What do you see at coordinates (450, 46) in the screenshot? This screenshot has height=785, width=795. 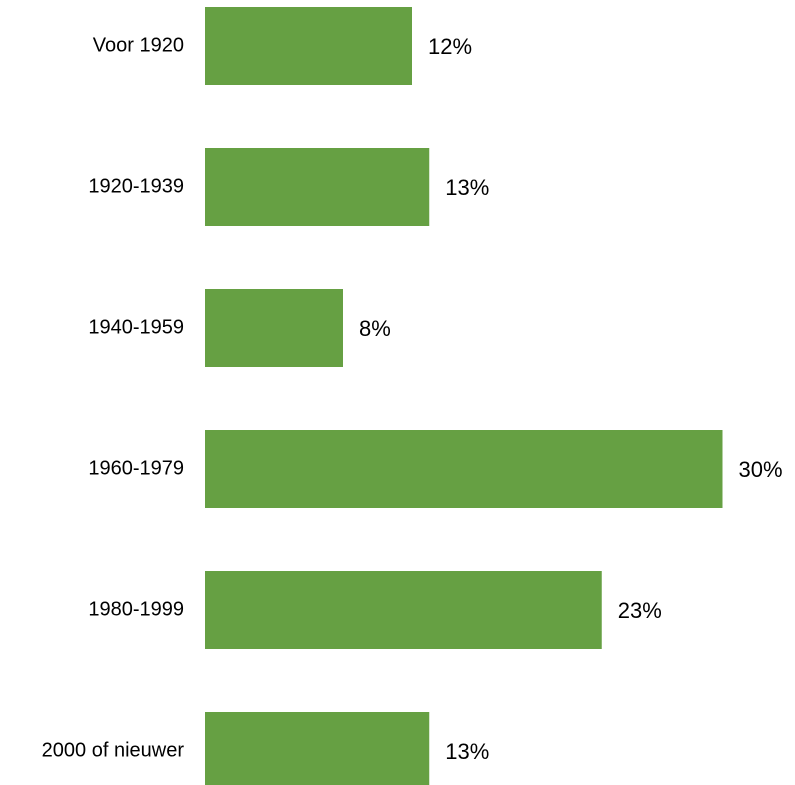 I see `value-label: 12%` at bounding box center [450, 46].